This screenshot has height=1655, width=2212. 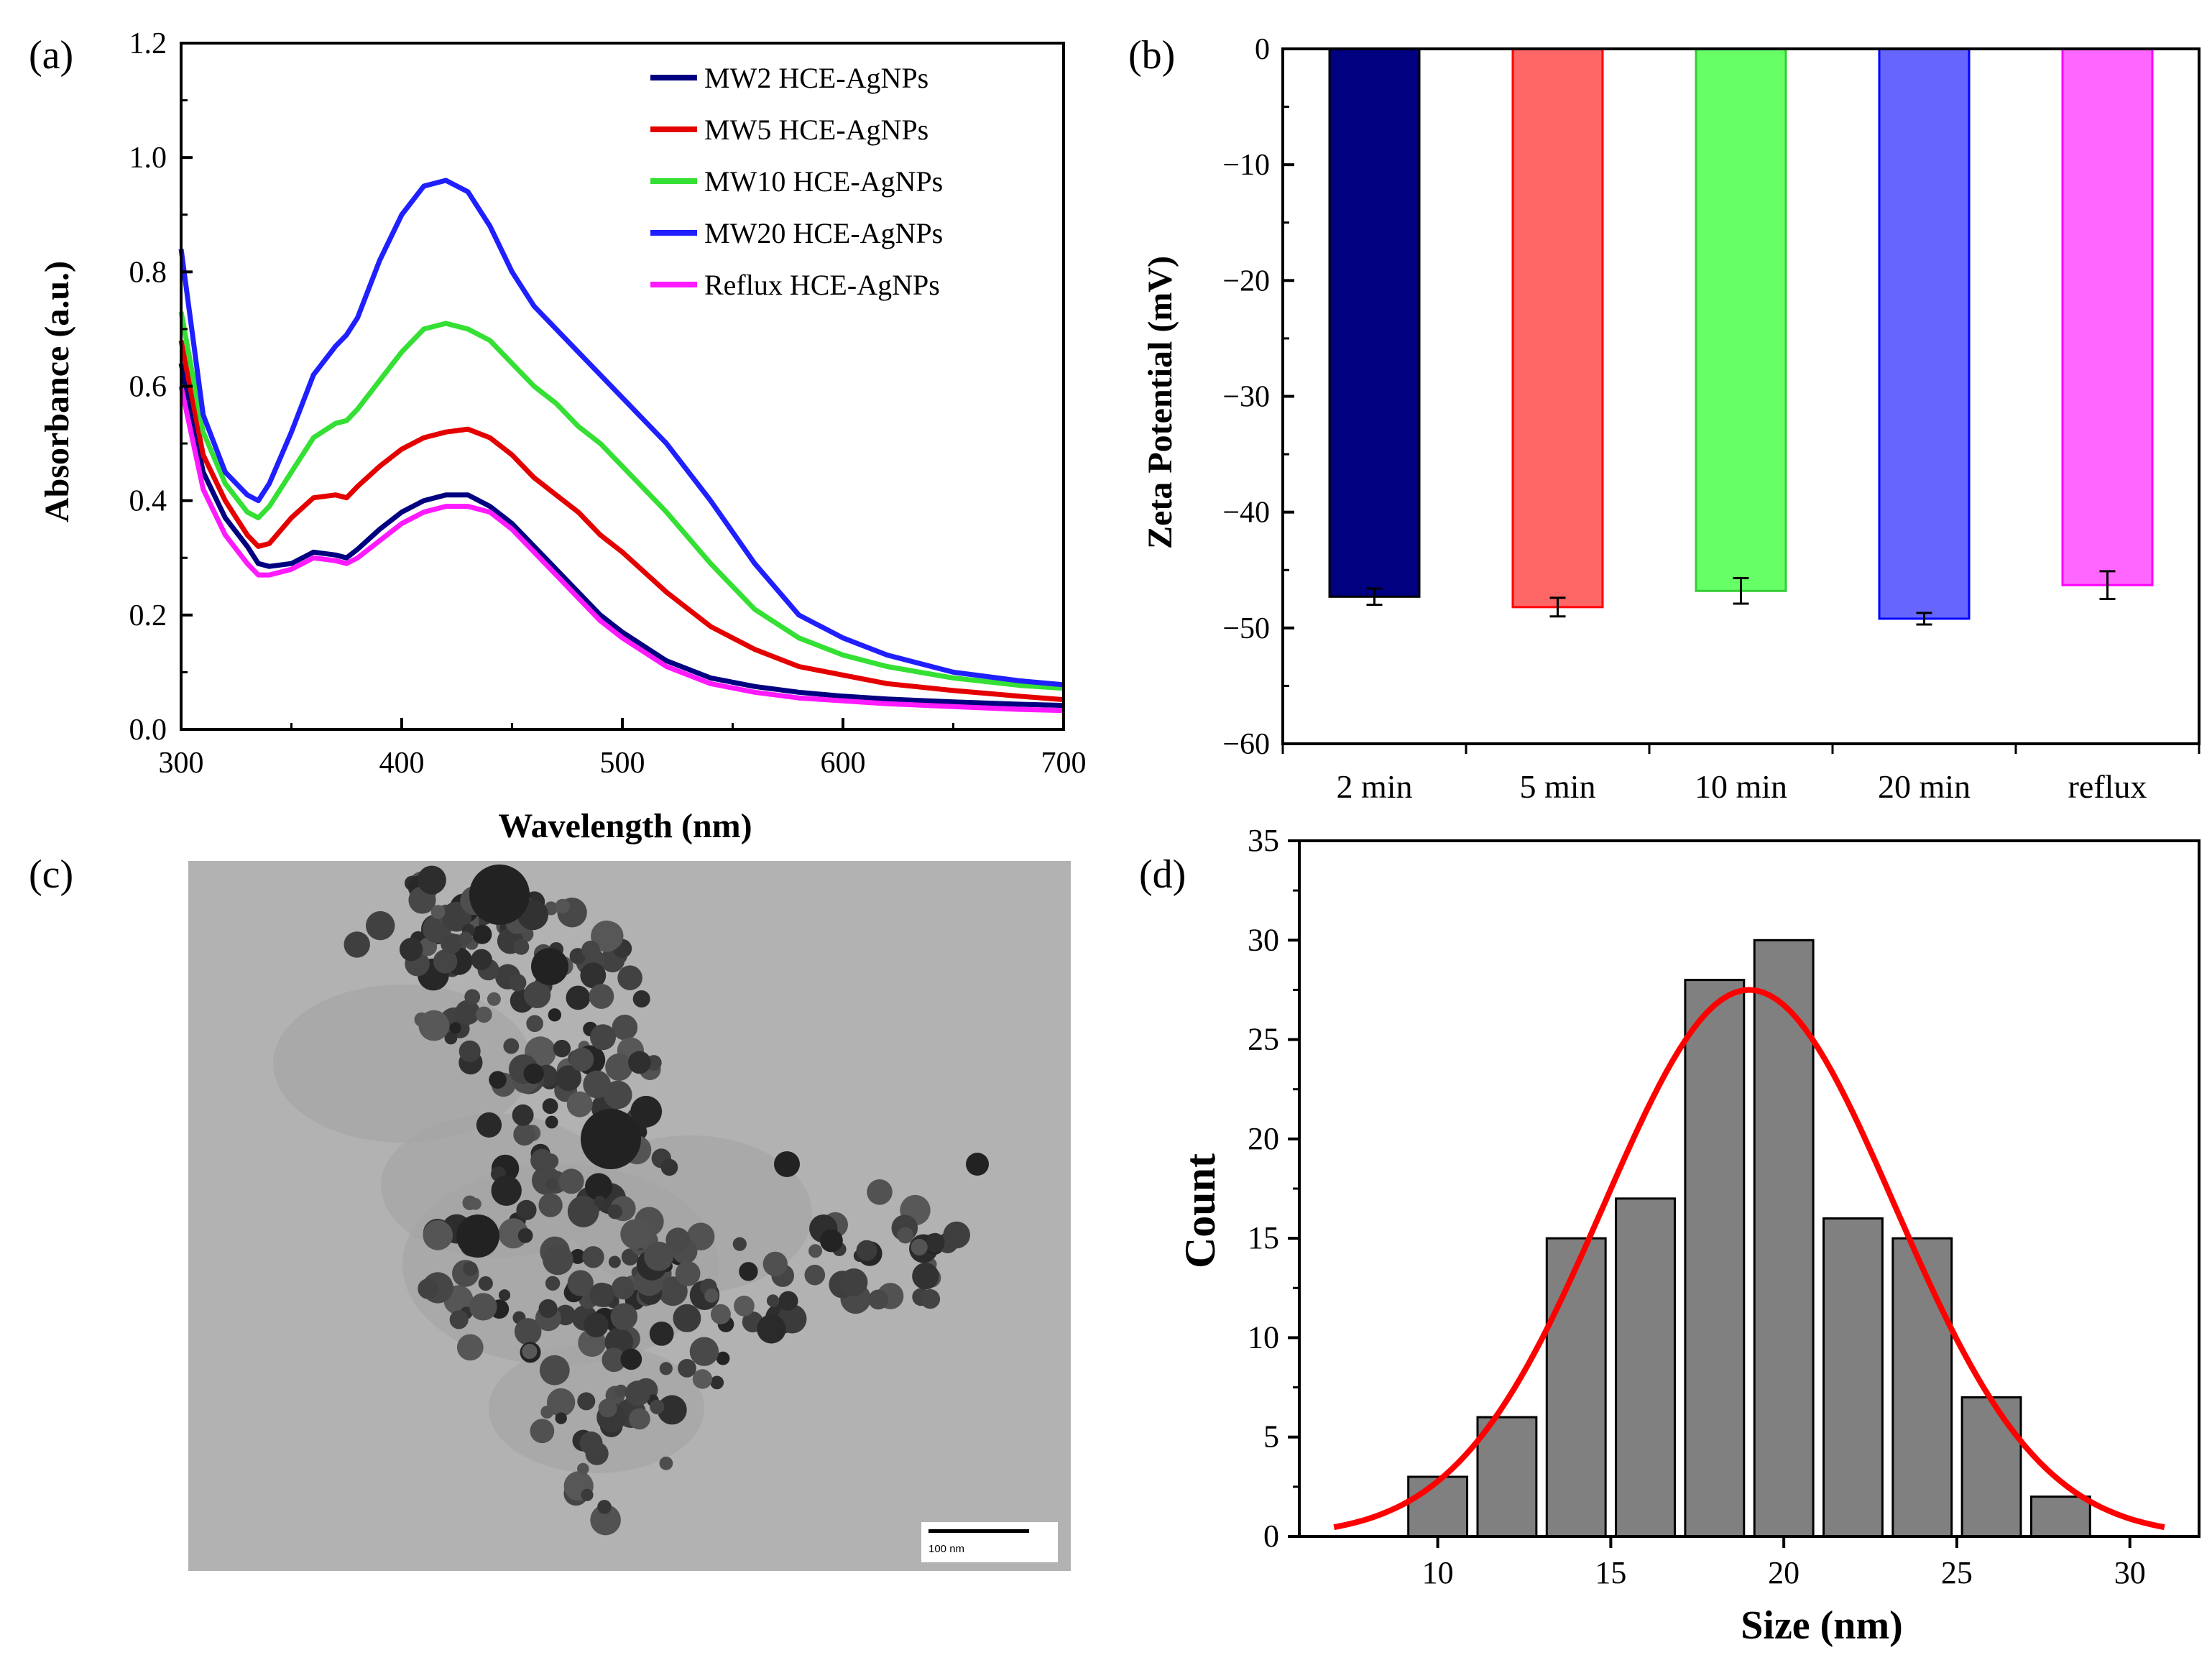 What do you see at coordinates (1783, 1572) in the screenshot?
I see `x-tick-label-2: 20` at bounding box center [1783, 1572].